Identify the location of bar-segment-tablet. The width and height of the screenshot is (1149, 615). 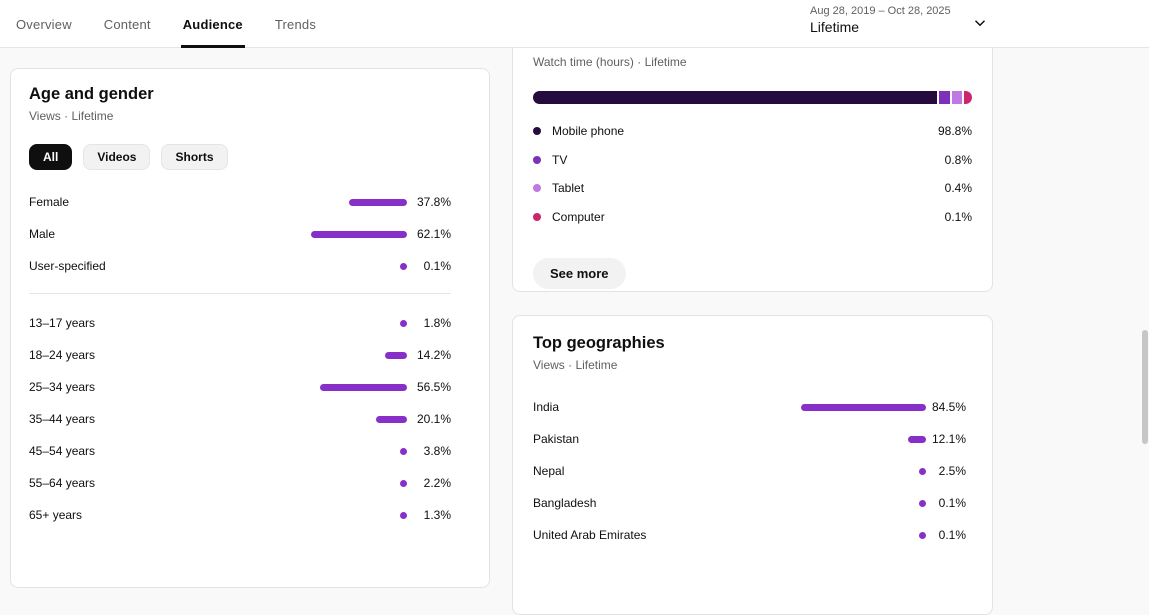
(957, 97).